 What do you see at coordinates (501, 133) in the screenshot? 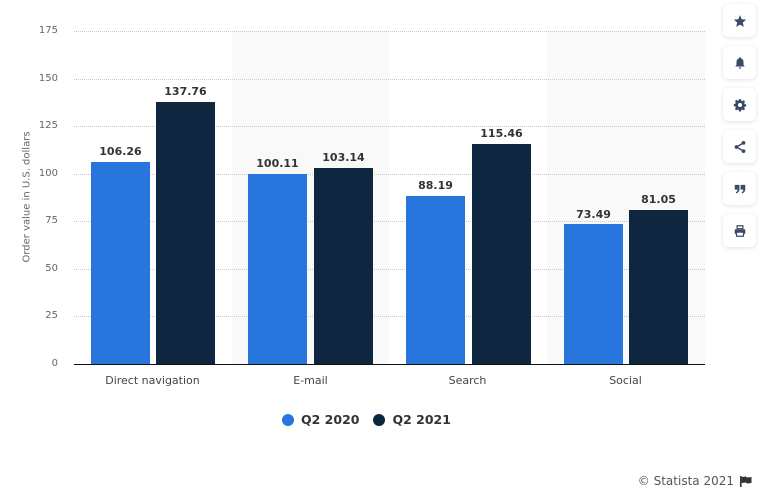
I see `value-label: 115.46` at bounding box center [501, 133].